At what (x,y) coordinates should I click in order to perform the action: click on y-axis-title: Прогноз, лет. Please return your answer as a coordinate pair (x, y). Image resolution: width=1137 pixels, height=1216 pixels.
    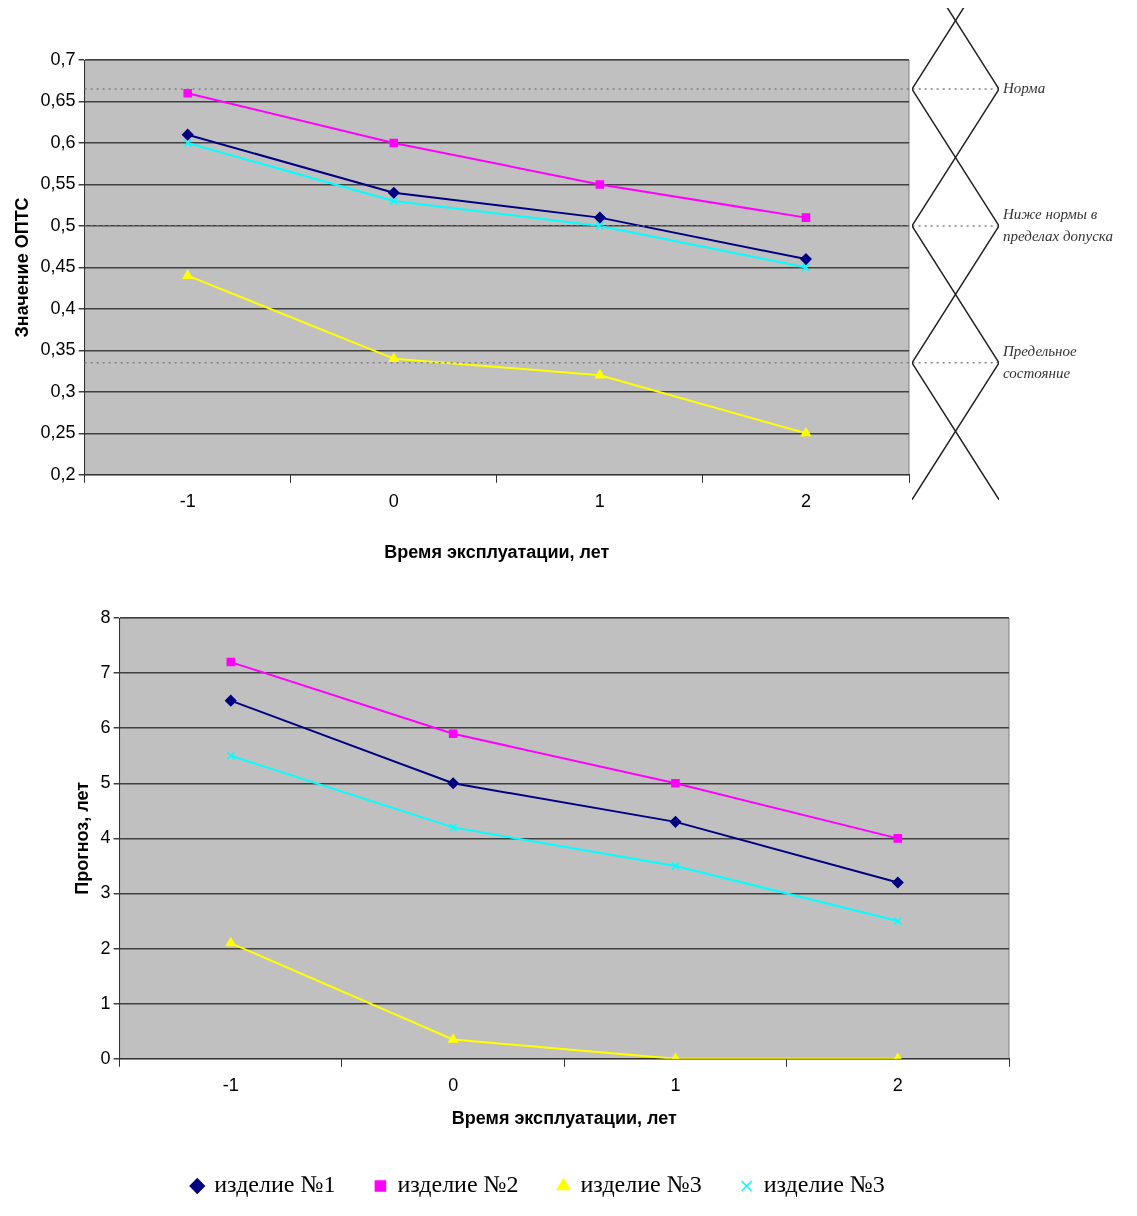
    Looking at the image, I should click on (81, 838).